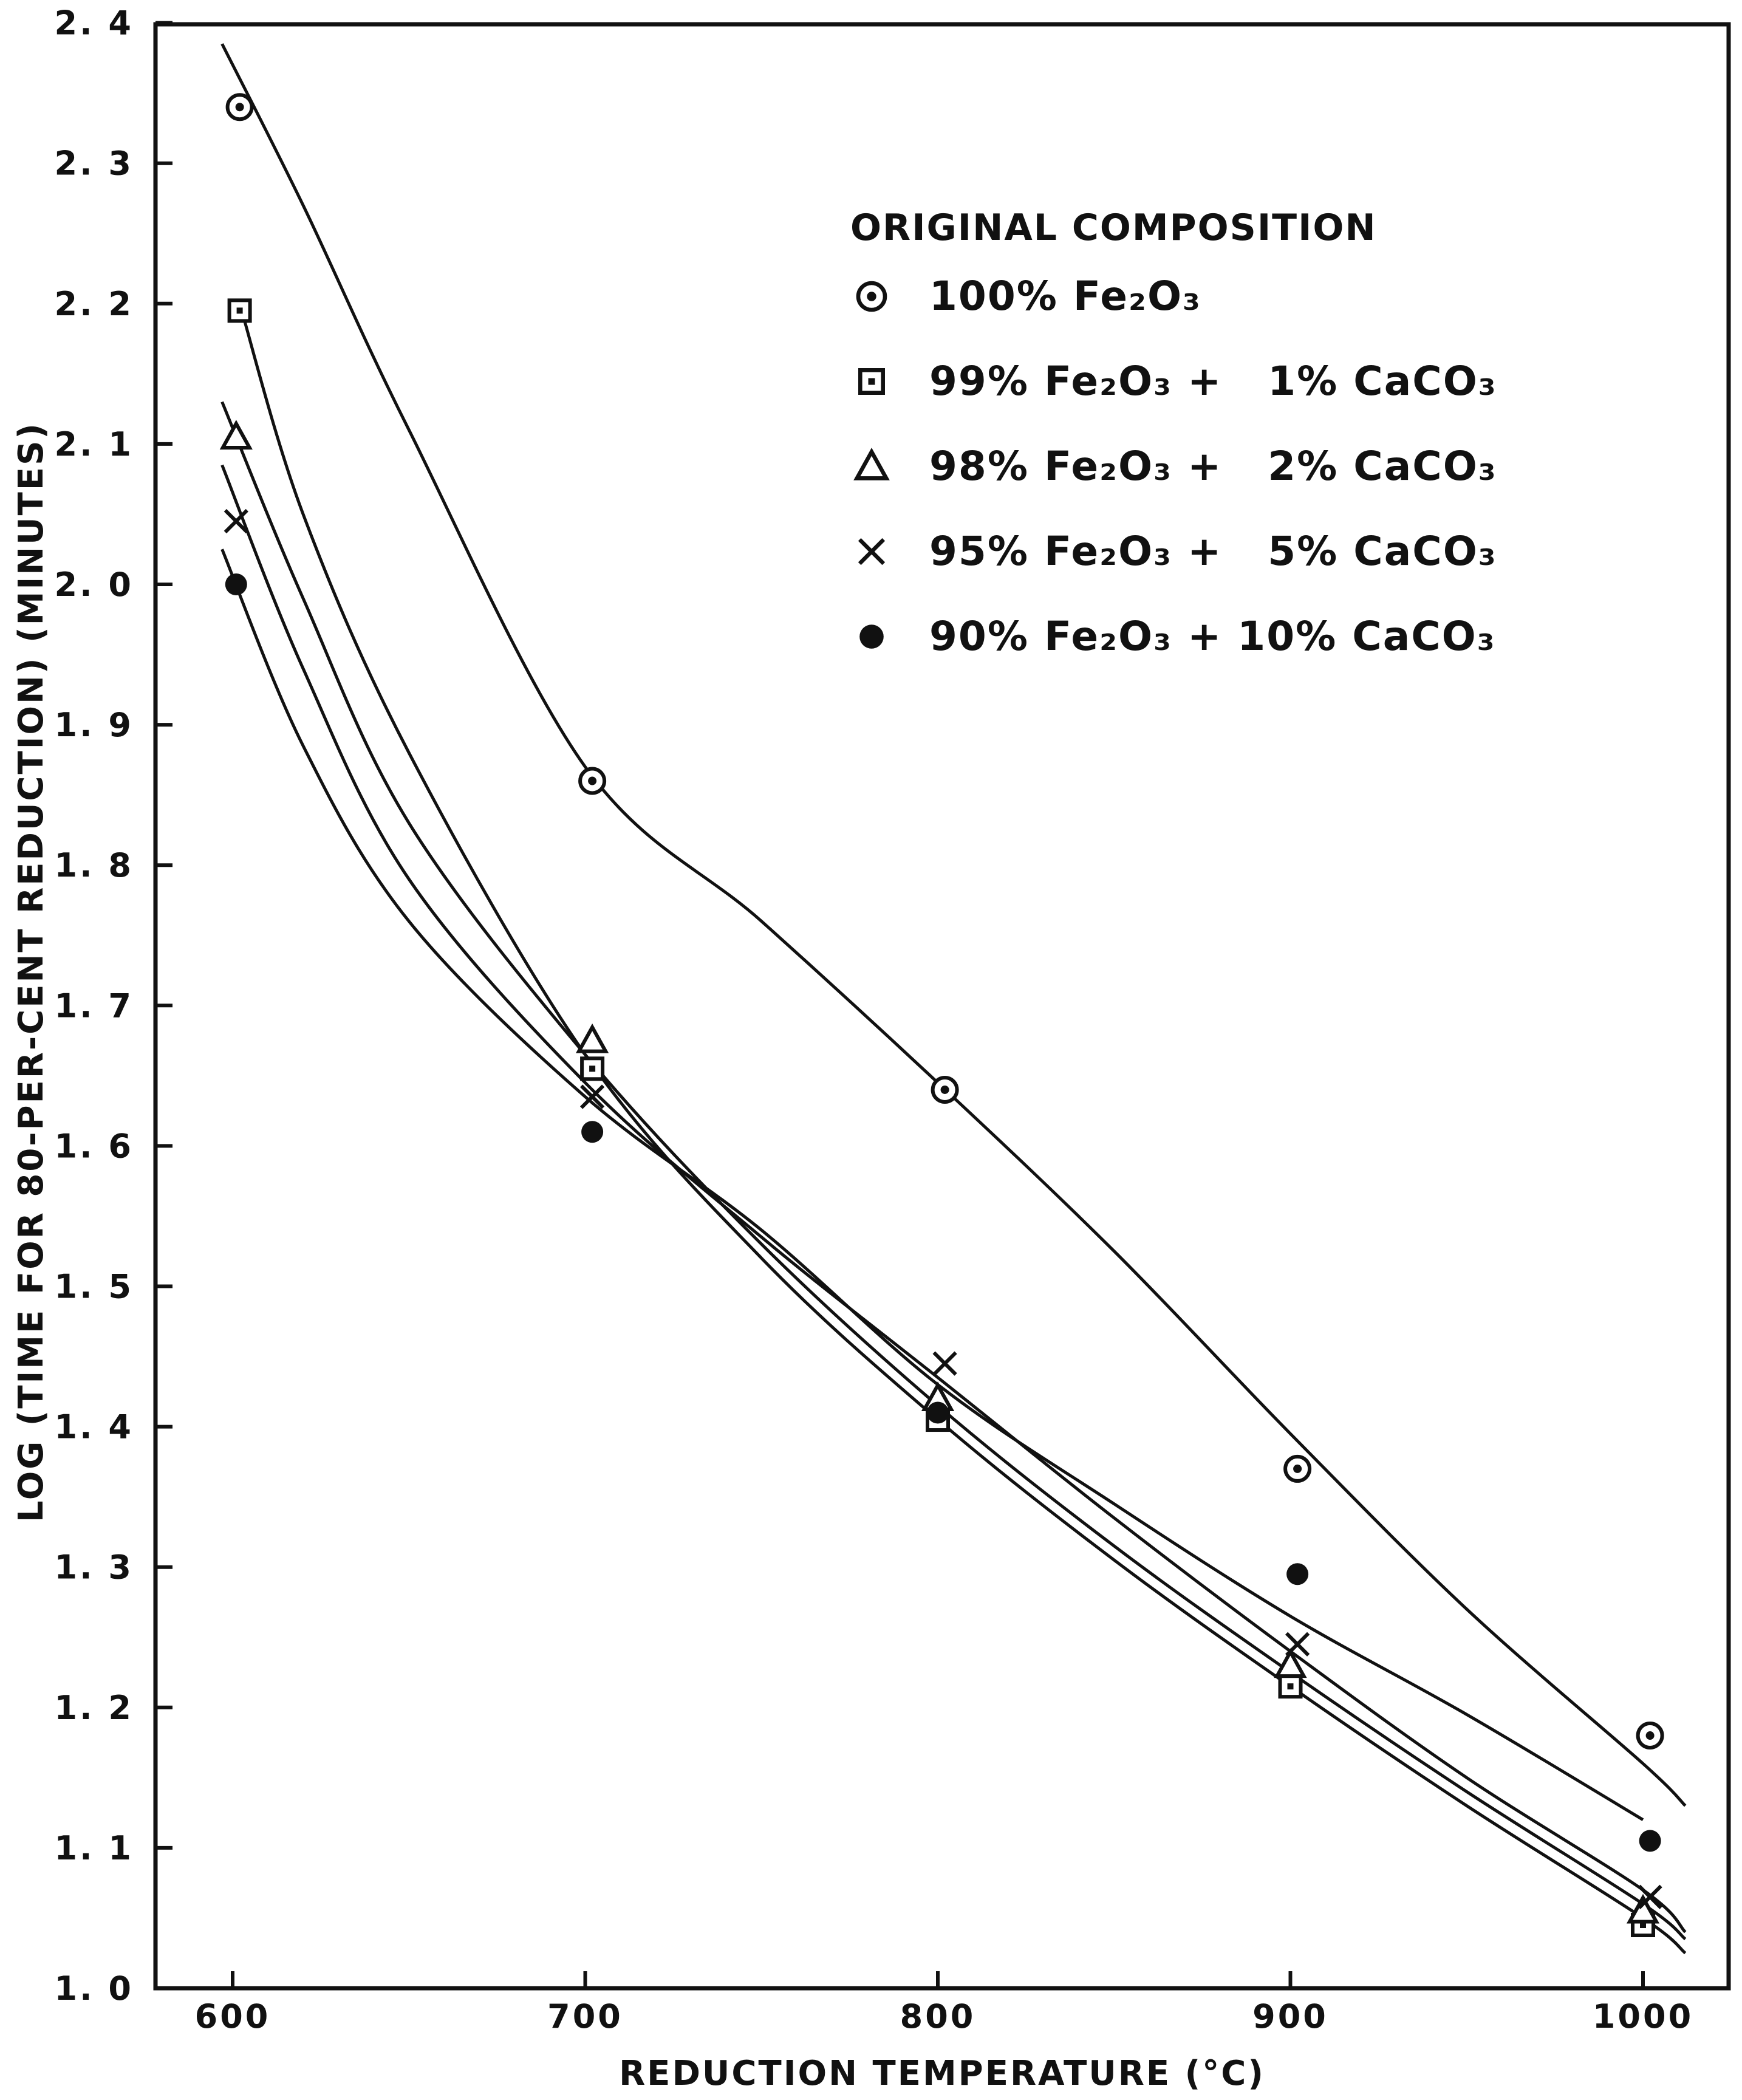 The image size is (1742, 2100). I want to click on y-tick-label: 1. 3, so click(94, 1567).